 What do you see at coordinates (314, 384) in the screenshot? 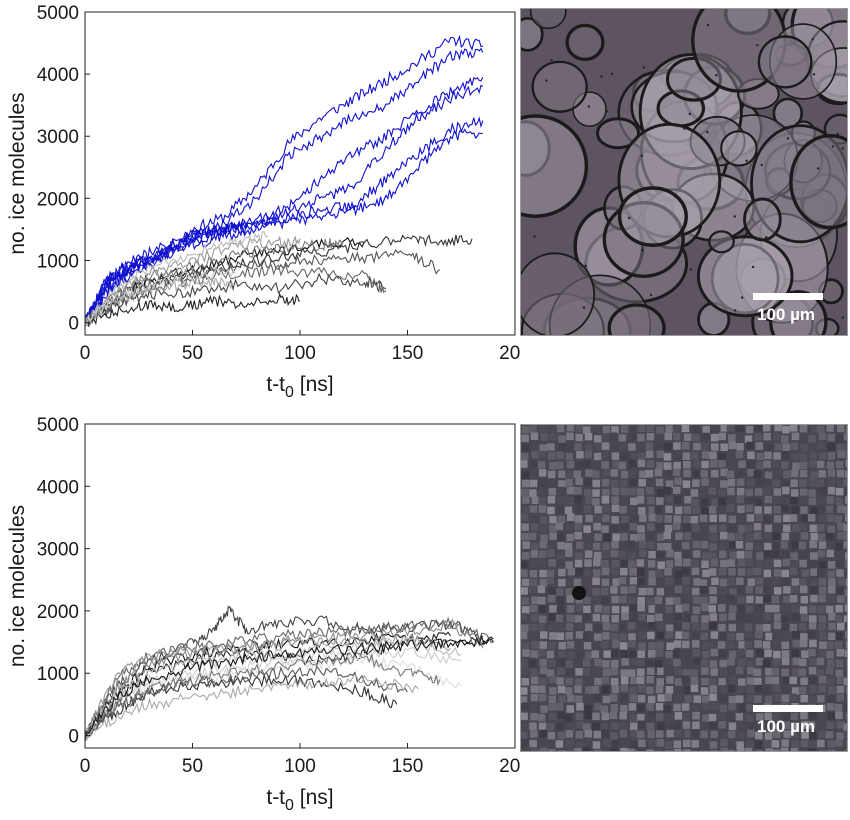
I see `top-x-axis-label-unit: [ns]` at bounding box center [314, 384].